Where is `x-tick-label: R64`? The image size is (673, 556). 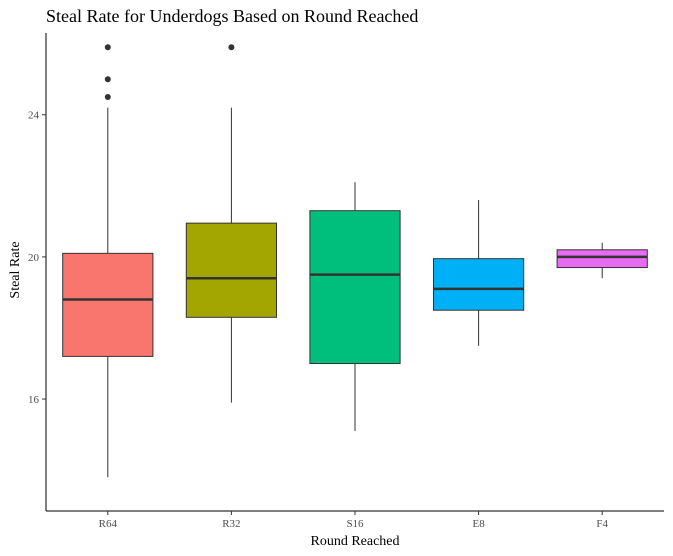 x-tick-label: R64 is located at coordinates (108, 524).